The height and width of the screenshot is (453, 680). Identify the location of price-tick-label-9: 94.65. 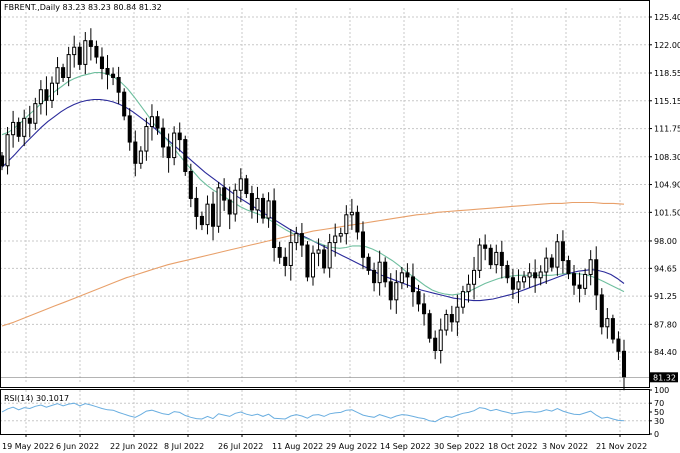
(665, 268).